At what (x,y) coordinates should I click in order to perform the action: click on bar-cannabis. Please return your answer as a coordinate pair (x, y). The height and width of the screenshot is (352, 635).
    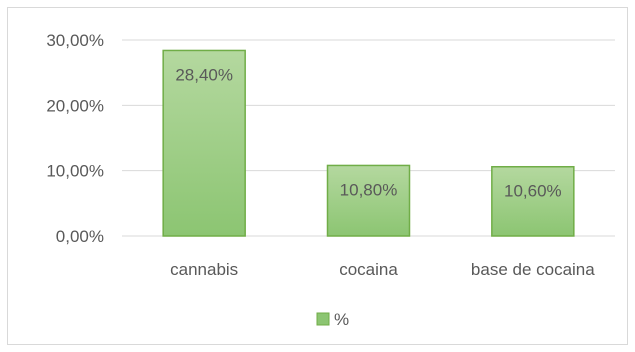
    Looking at the image, I should click on (204, 143).